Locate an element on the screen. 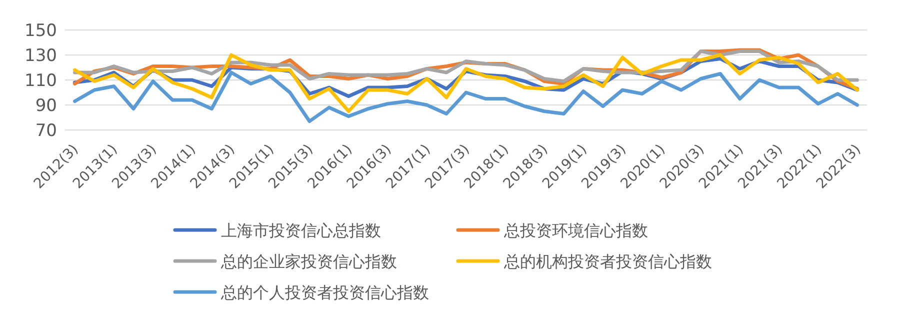 The height and width of the screenshot is (330, 905). legend-item: 总的个人投资者投资信心指数 is located at coordinates (301, 292).